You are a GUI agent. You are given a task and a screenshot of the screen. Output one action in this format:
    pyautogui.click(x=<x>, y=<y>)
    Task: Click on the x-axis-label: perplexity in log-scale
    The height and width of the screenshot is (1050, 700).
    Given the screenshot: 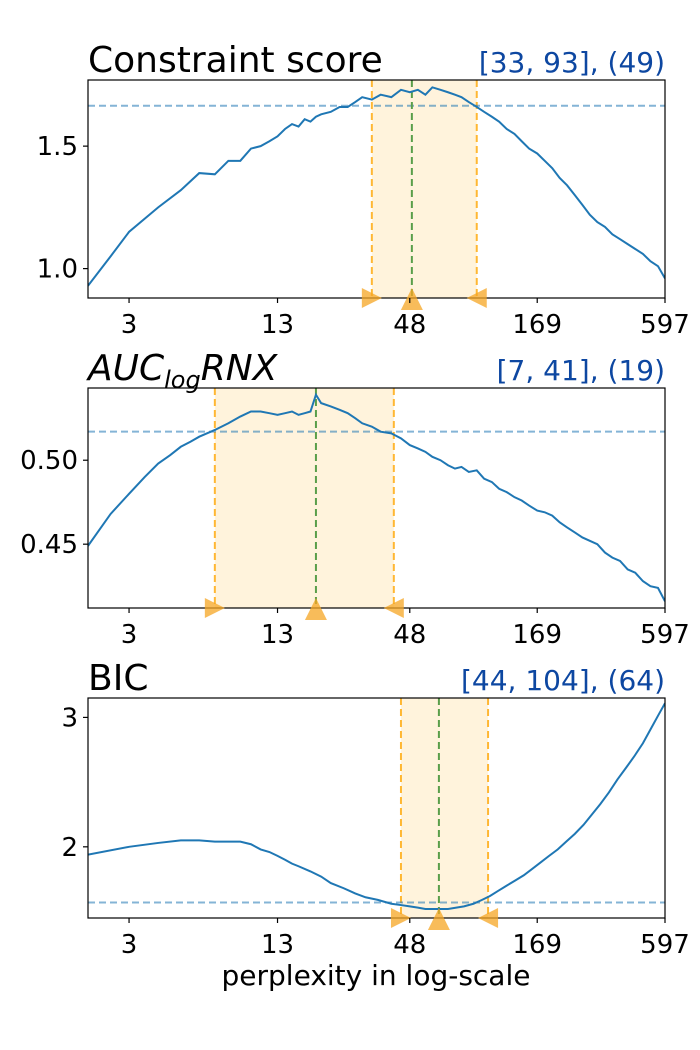 What is the action you would take?
    pyautogui.click(x=376, y=975)
    